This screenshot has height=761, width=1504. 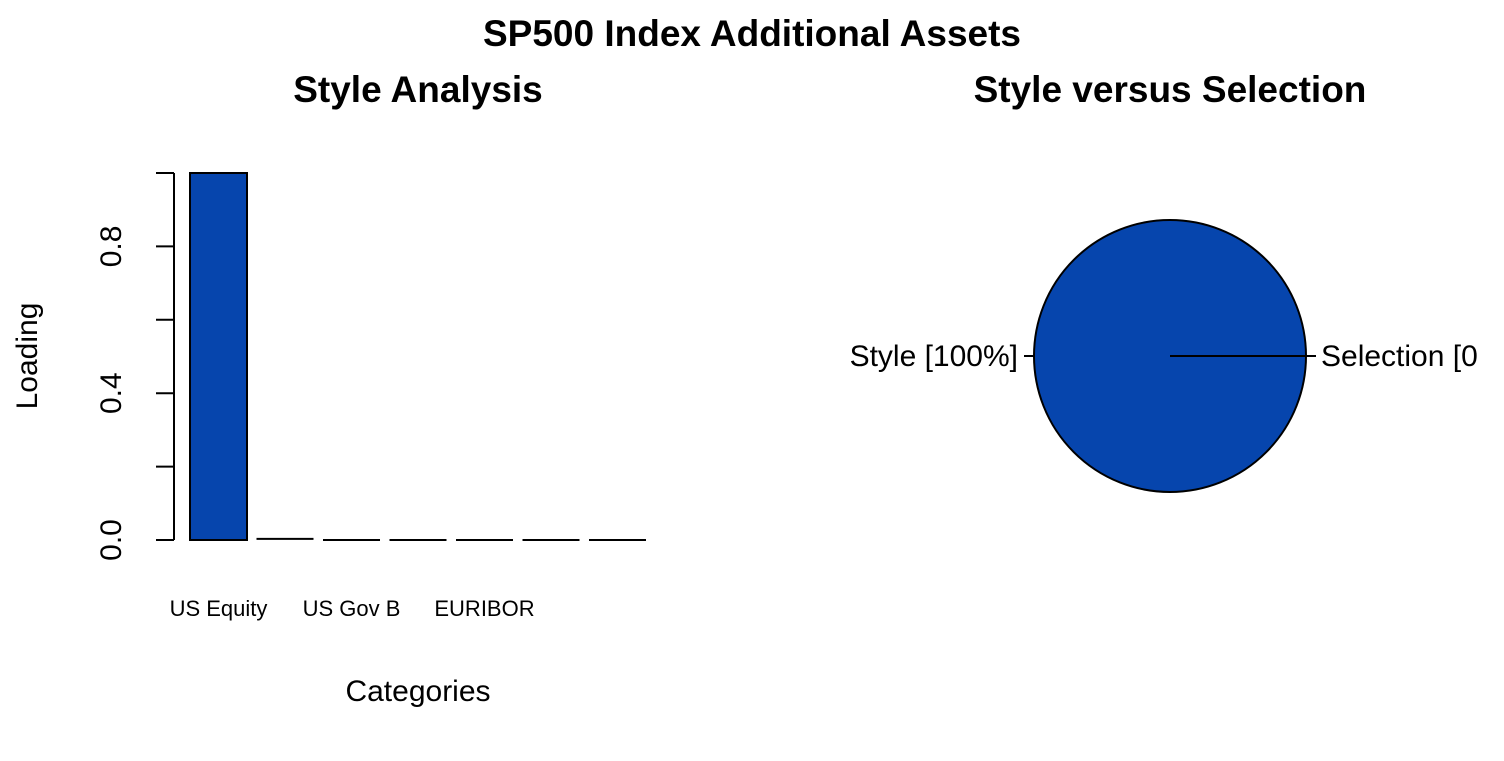 What do you see at coordinates (1170, 356) in the screenshot?
I see `pie-slices` at bounding box center [1170, 356].